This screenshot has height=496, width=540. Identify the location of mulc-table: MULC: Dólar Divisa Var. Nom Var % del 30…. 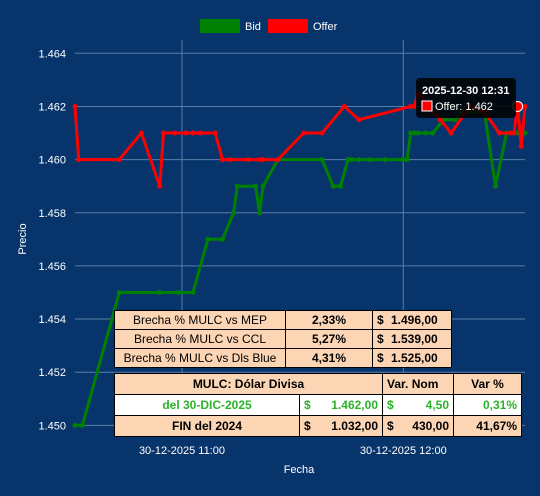
(318, 405).